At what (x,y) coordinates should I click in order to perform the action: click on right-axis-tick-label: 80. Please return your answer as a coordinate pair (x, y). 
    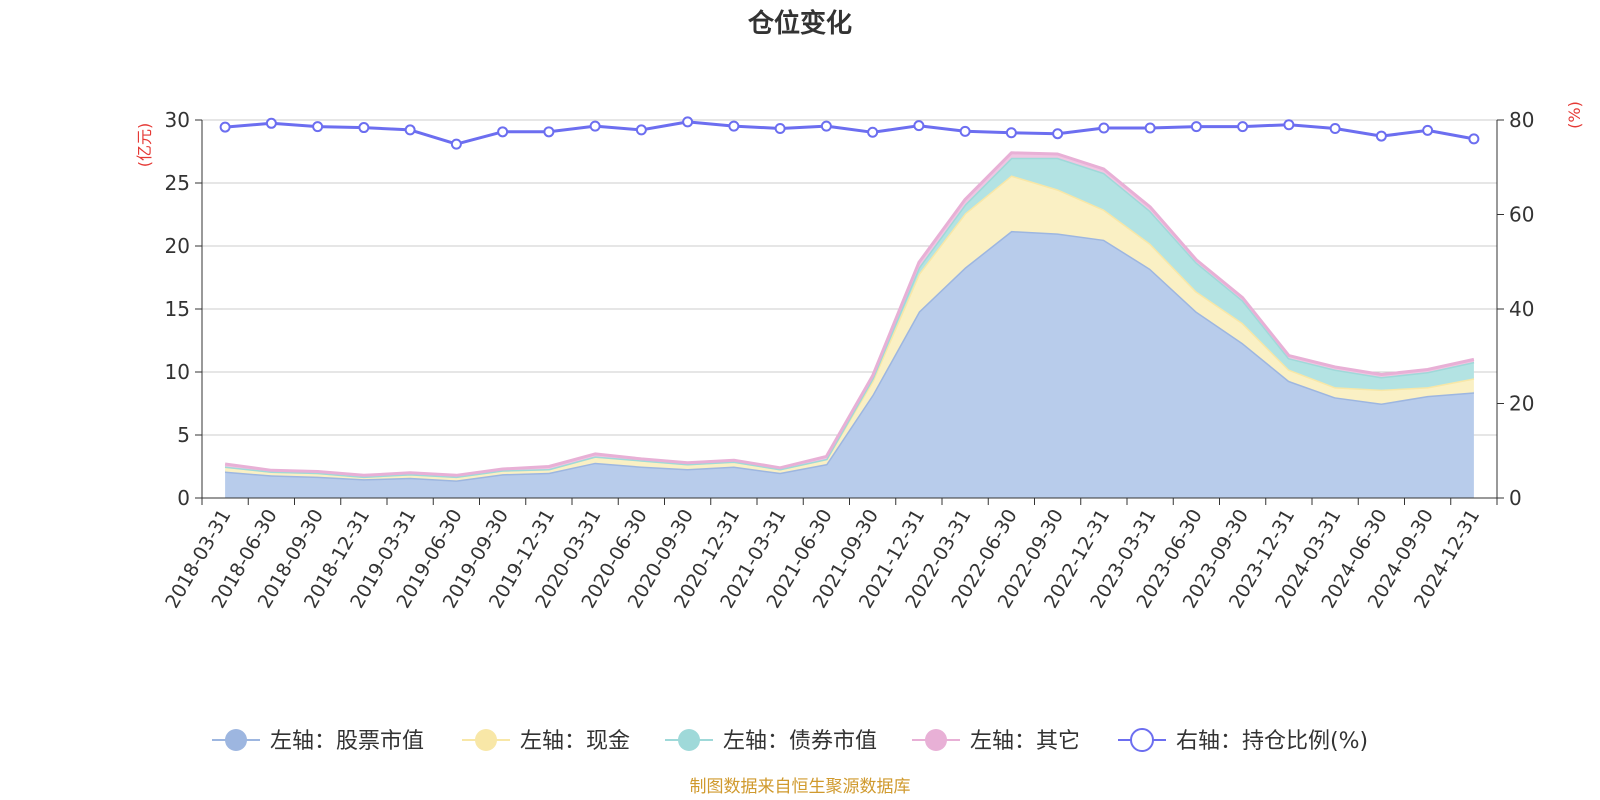
    Looking at the image, I should click on (1521, 120).